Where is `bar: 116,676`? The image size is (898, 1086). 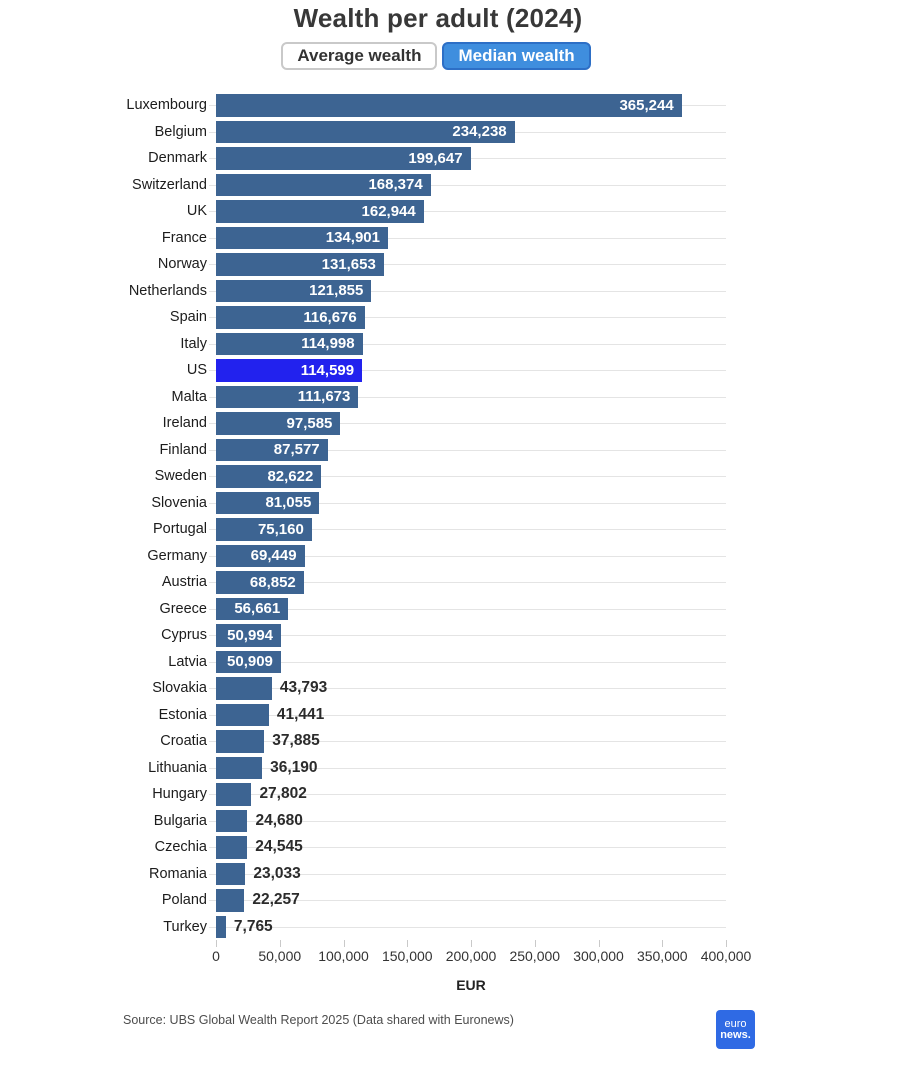
bar: 116,676 is located at coordinates (290, 317).